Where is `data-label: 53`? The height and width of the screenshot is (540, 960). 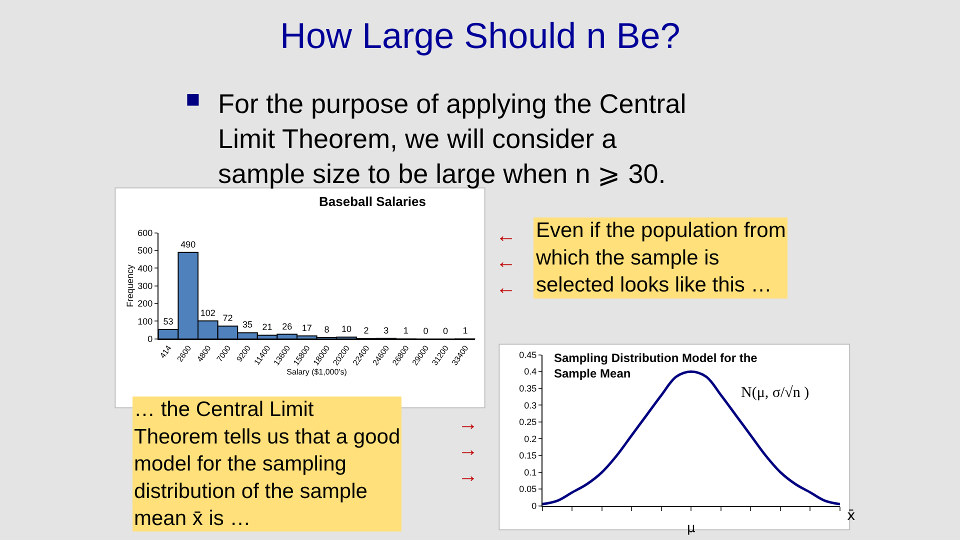
data-label: 53 is located at coordinates (168, 321).